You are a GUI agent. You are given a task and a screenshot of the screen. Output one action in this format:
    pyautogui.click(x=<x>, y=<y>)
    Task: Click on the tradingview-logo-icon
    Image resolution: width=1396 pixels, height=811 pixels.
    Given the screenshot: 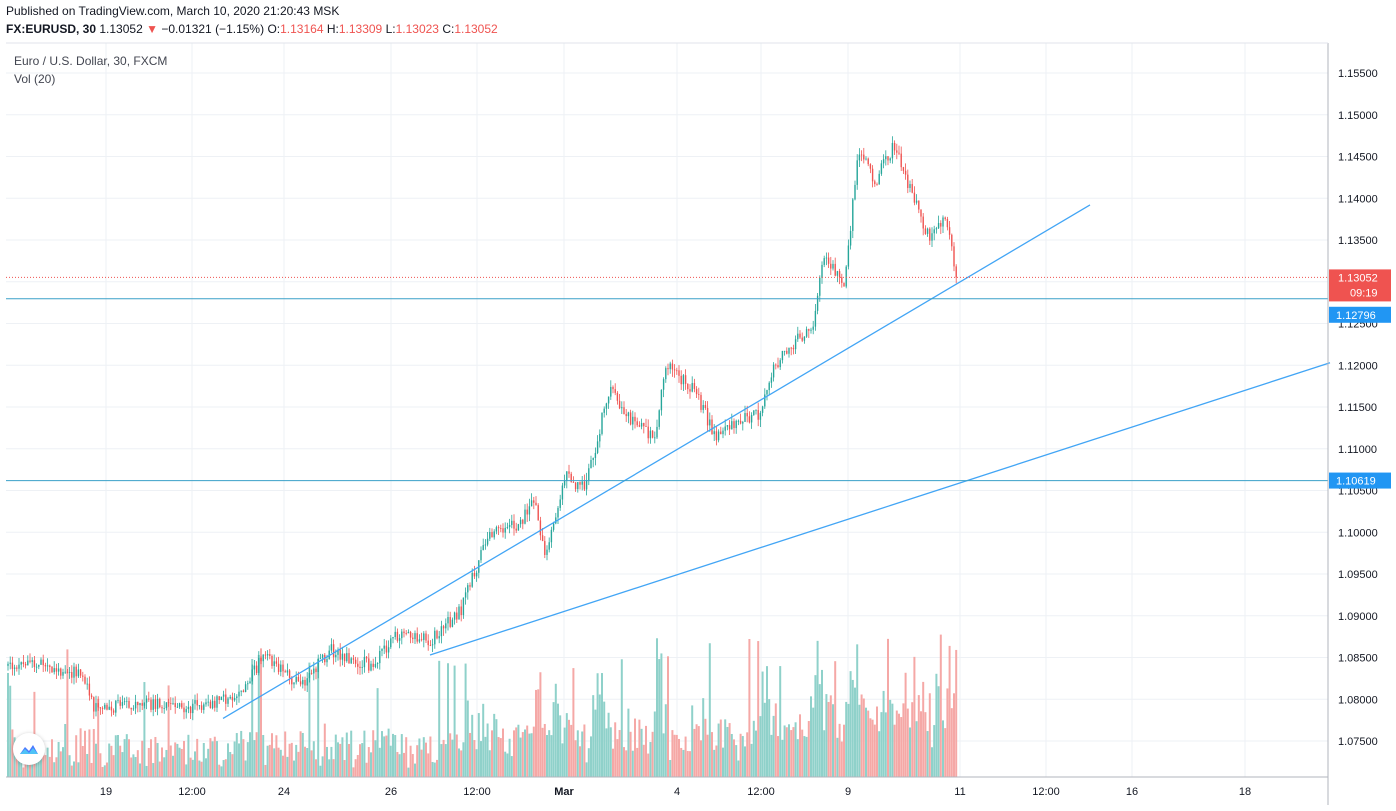 What is the action you would take?
    pyautogui.click(x=29, y=749)
    